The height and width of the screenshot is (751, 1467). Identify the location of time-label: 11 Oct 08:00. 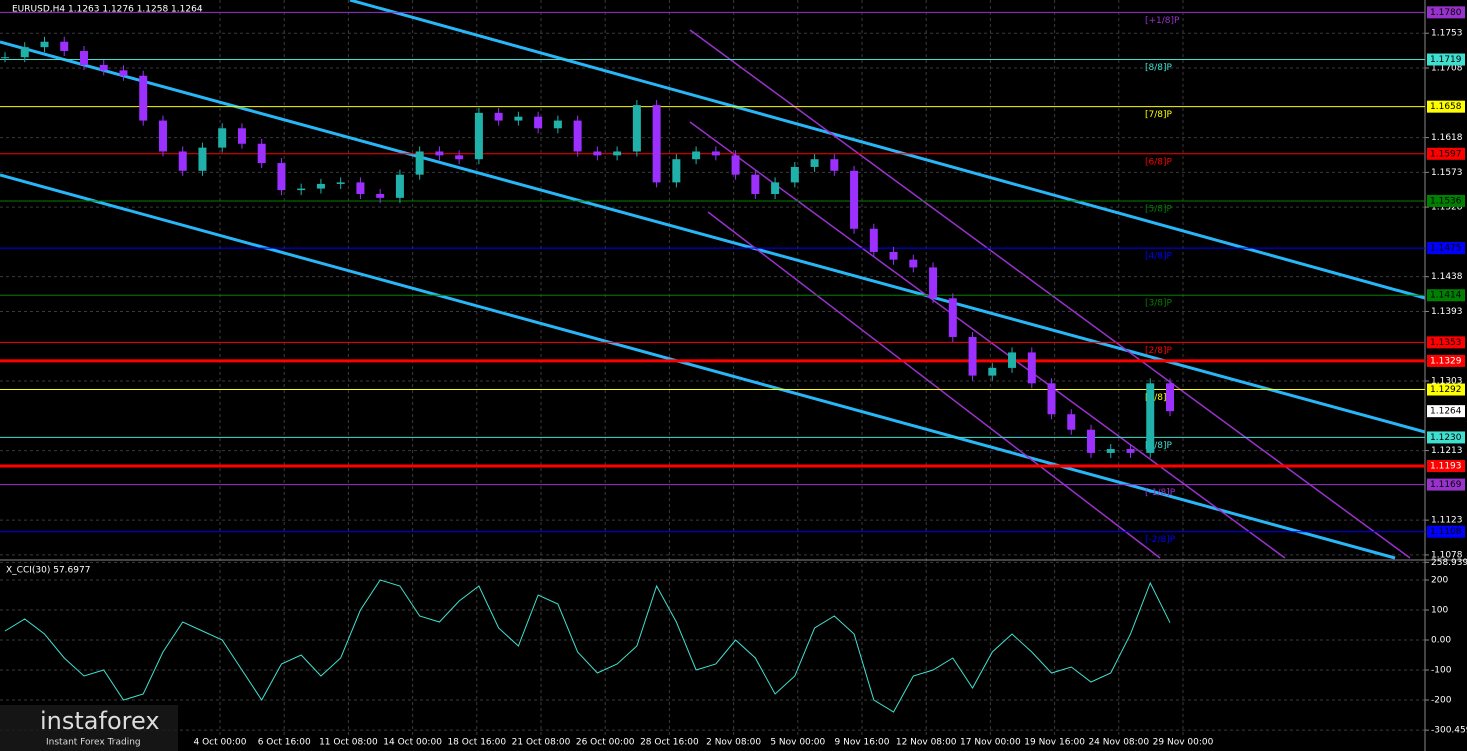
(348, 743).